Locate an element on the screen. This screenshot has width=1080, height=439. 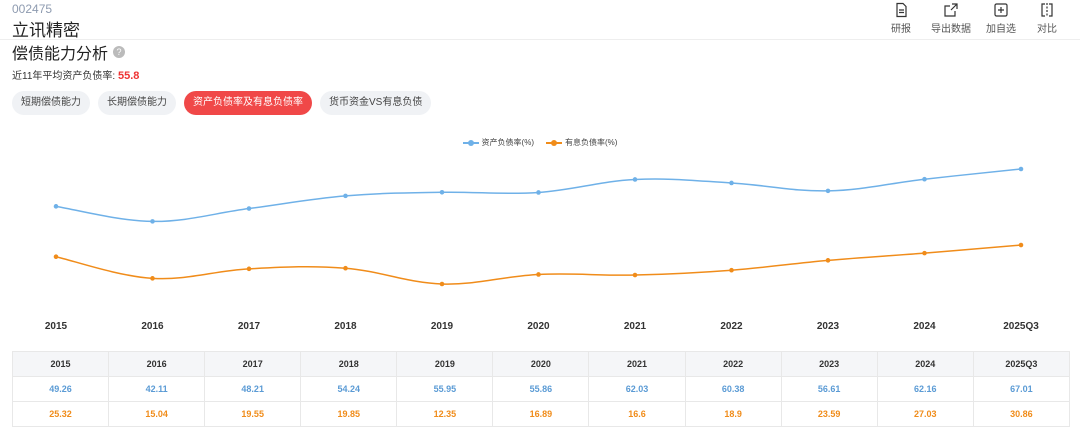
analysis-tabs: 短期偿债能力 长期偿债能力 资产负债率及有息负债率 货币资金VS有息负债 is located at coordinates (225, 103).